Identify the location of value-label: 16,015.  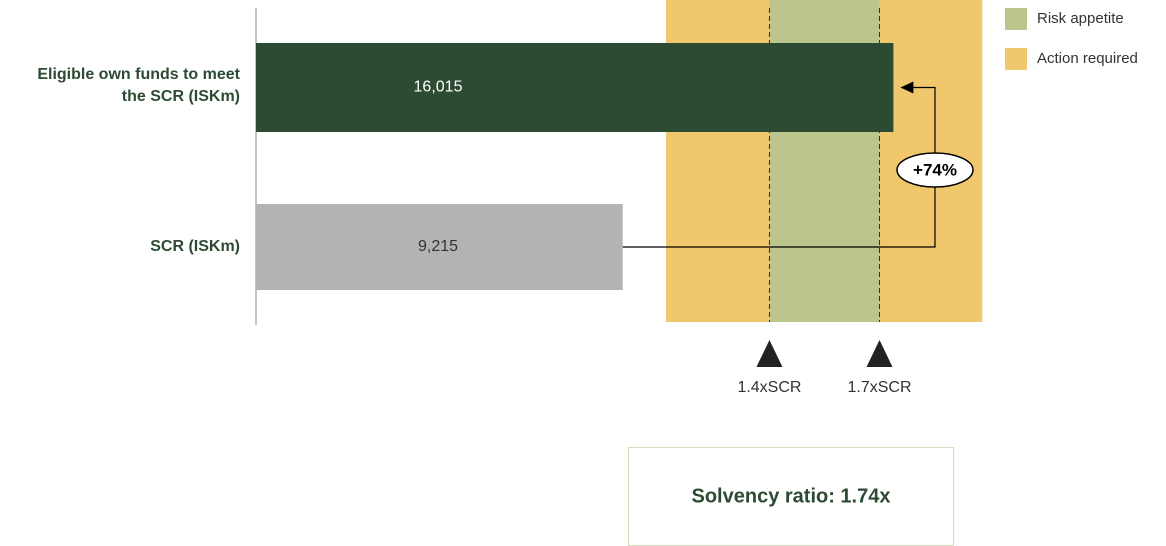
(438, 87).